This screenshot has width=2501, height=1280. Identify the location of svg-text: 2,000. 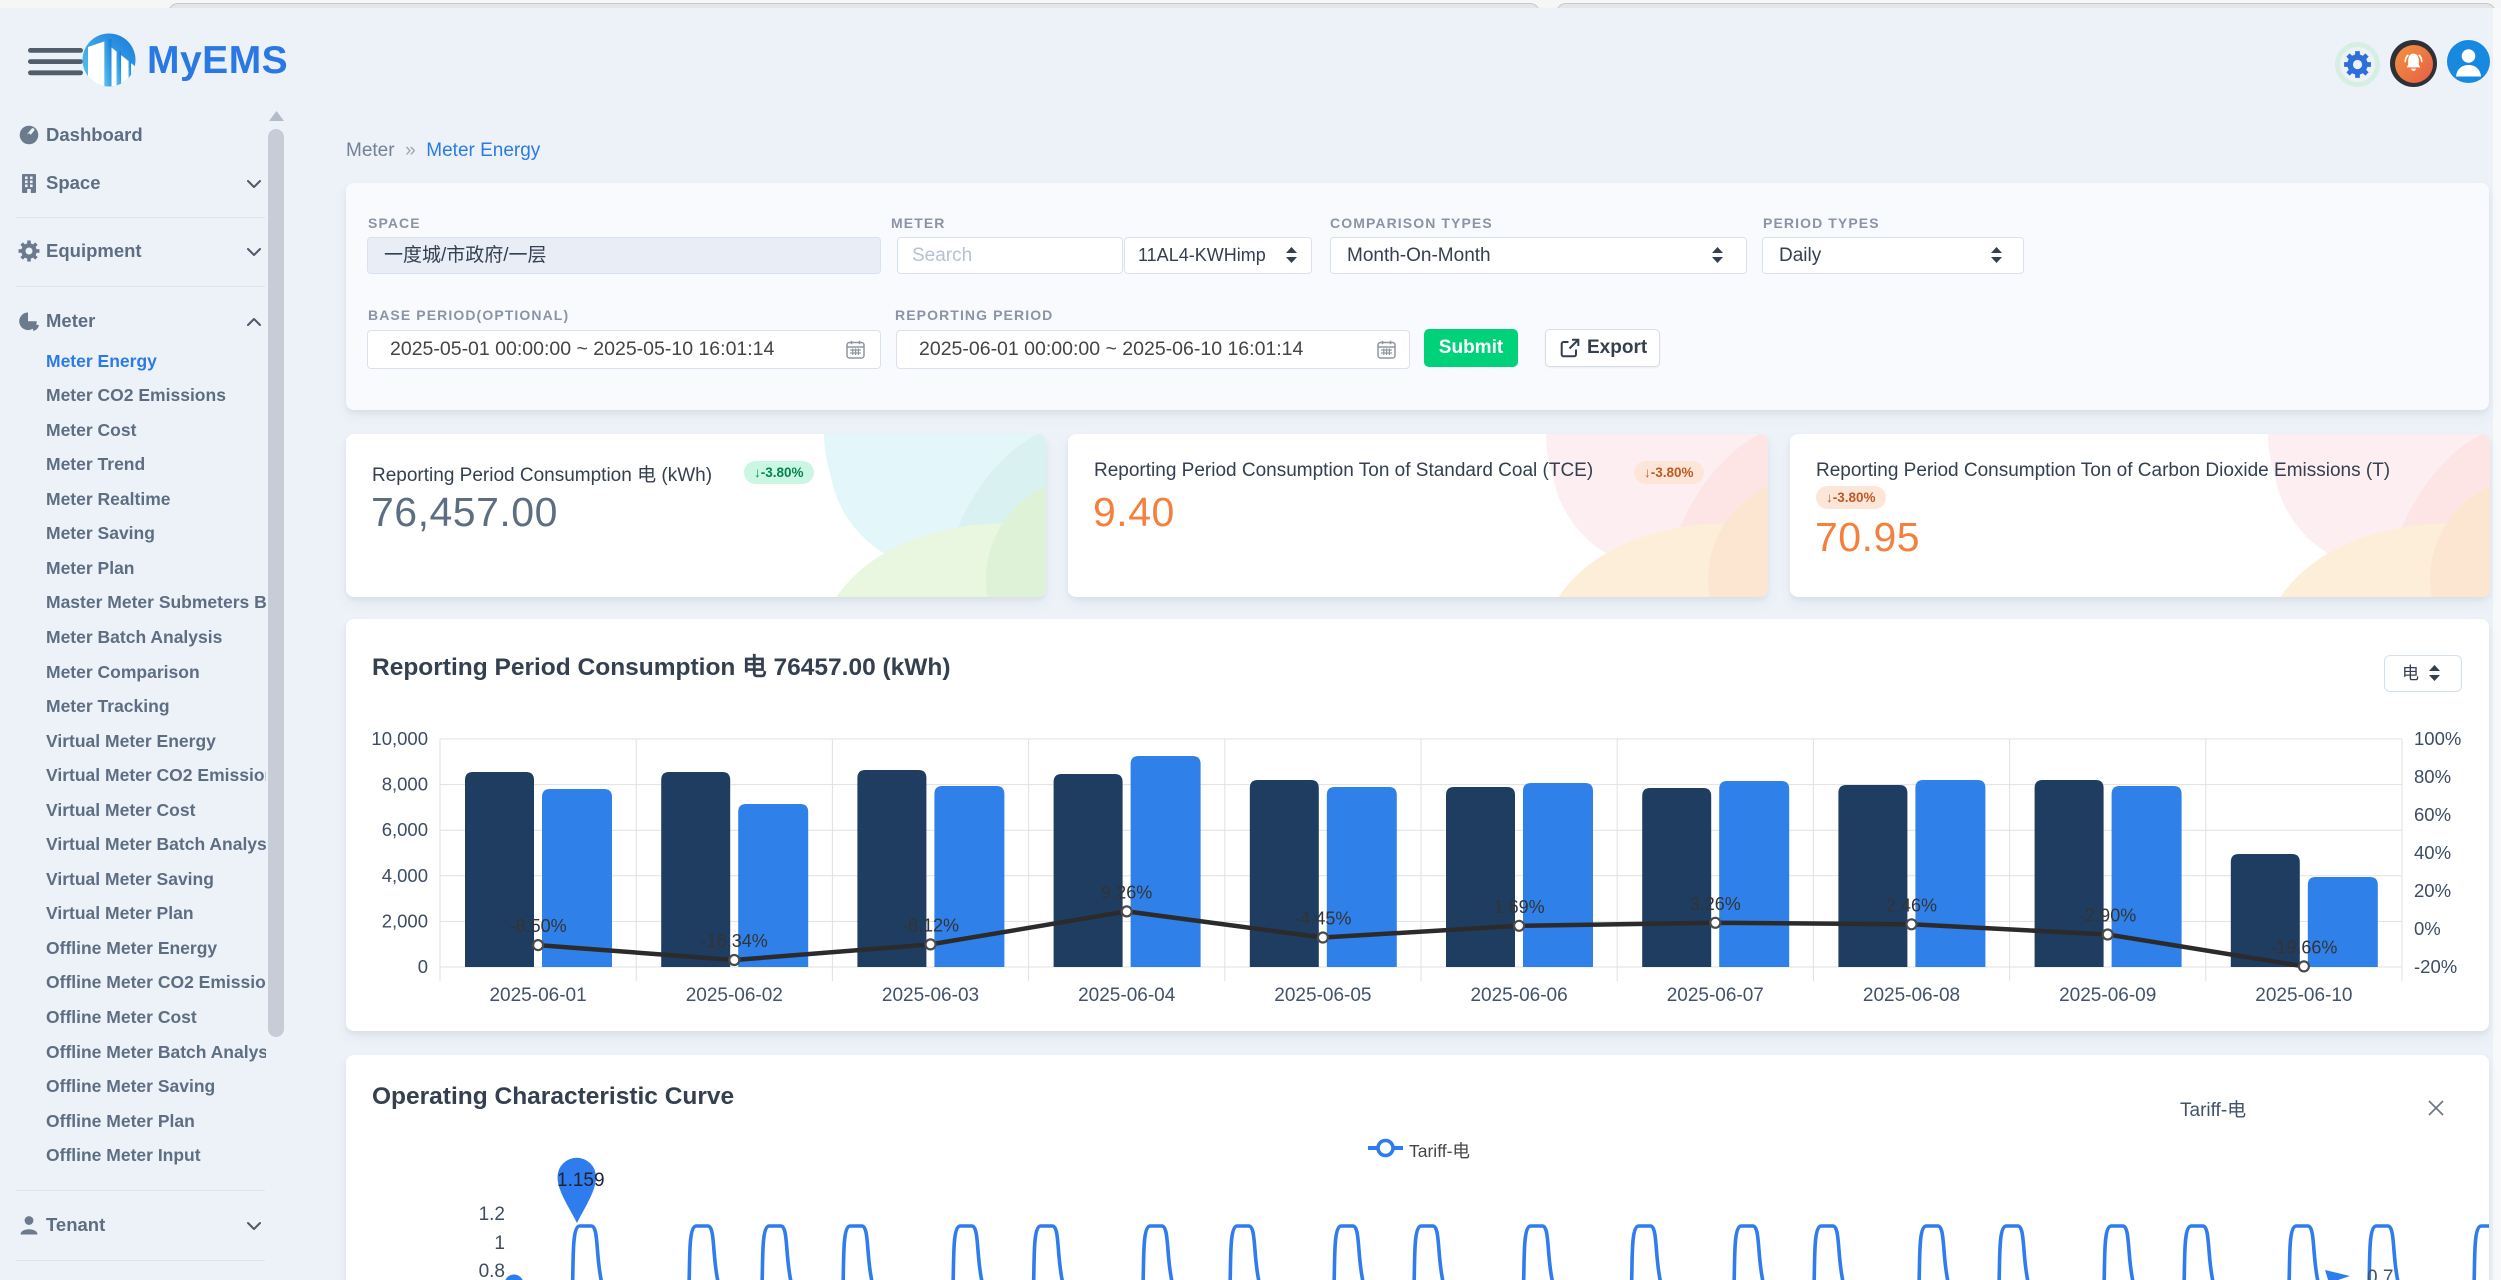
(405, 920).